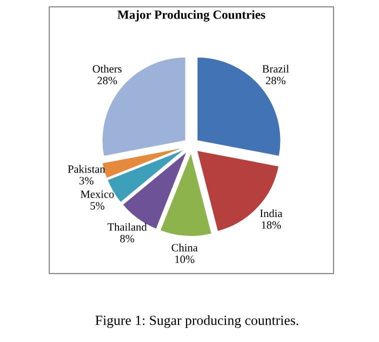 The height and width of the screenshot is (342, 379). Describe the element at coordinates (87, 180) in the screenshot. I see `data-label: 3%` at that location.